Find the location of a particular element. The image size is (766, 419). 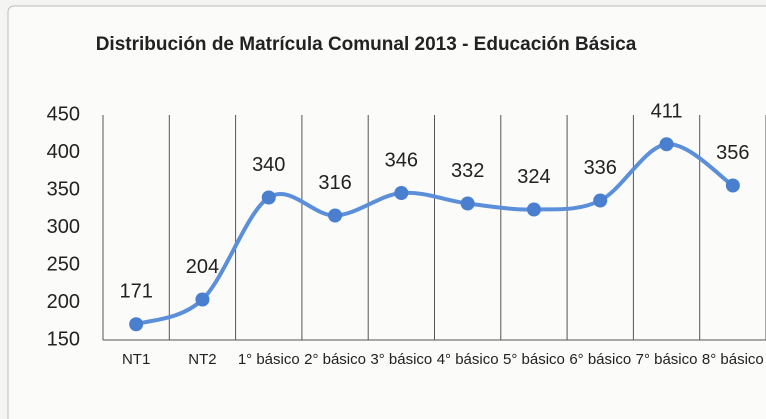

y-tick-label: 250 is located at coordinates (63, 264).